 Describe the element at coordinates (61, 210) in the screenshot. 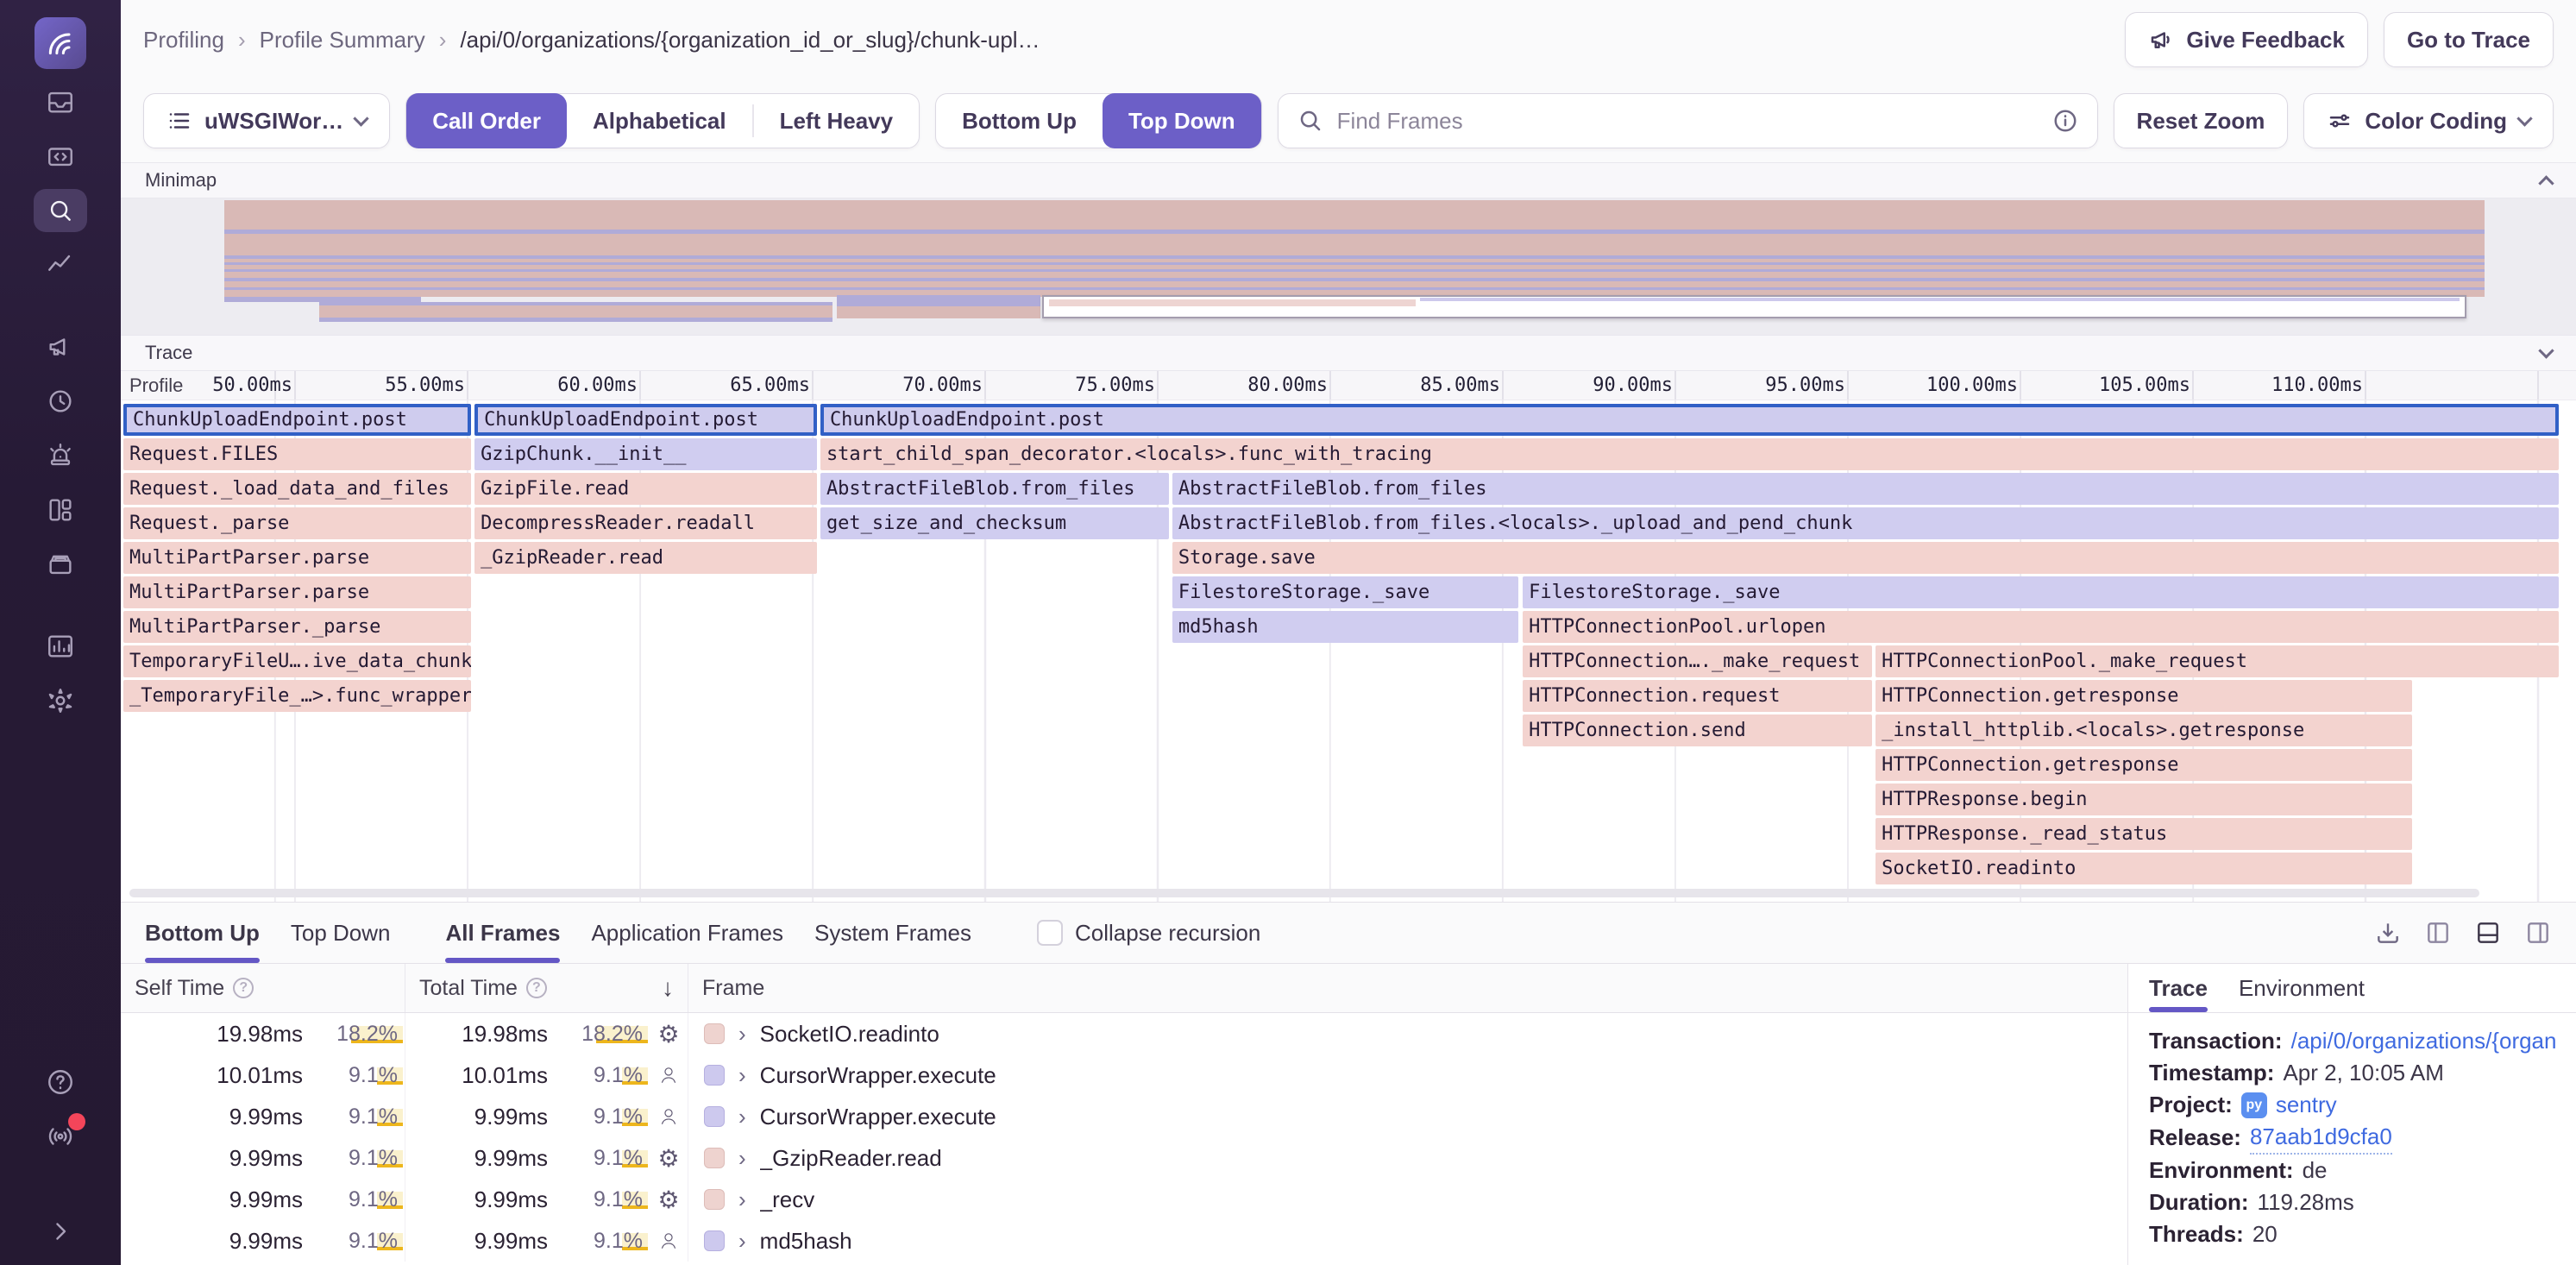

I see `sidebar-item-search` at that location.